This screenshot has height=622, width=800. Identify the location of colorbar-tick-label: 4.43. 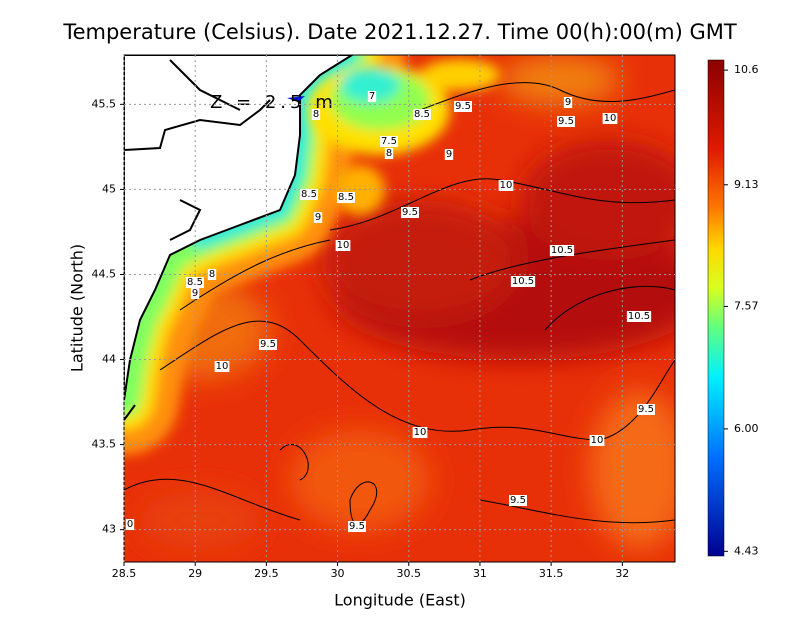
(746, 550).